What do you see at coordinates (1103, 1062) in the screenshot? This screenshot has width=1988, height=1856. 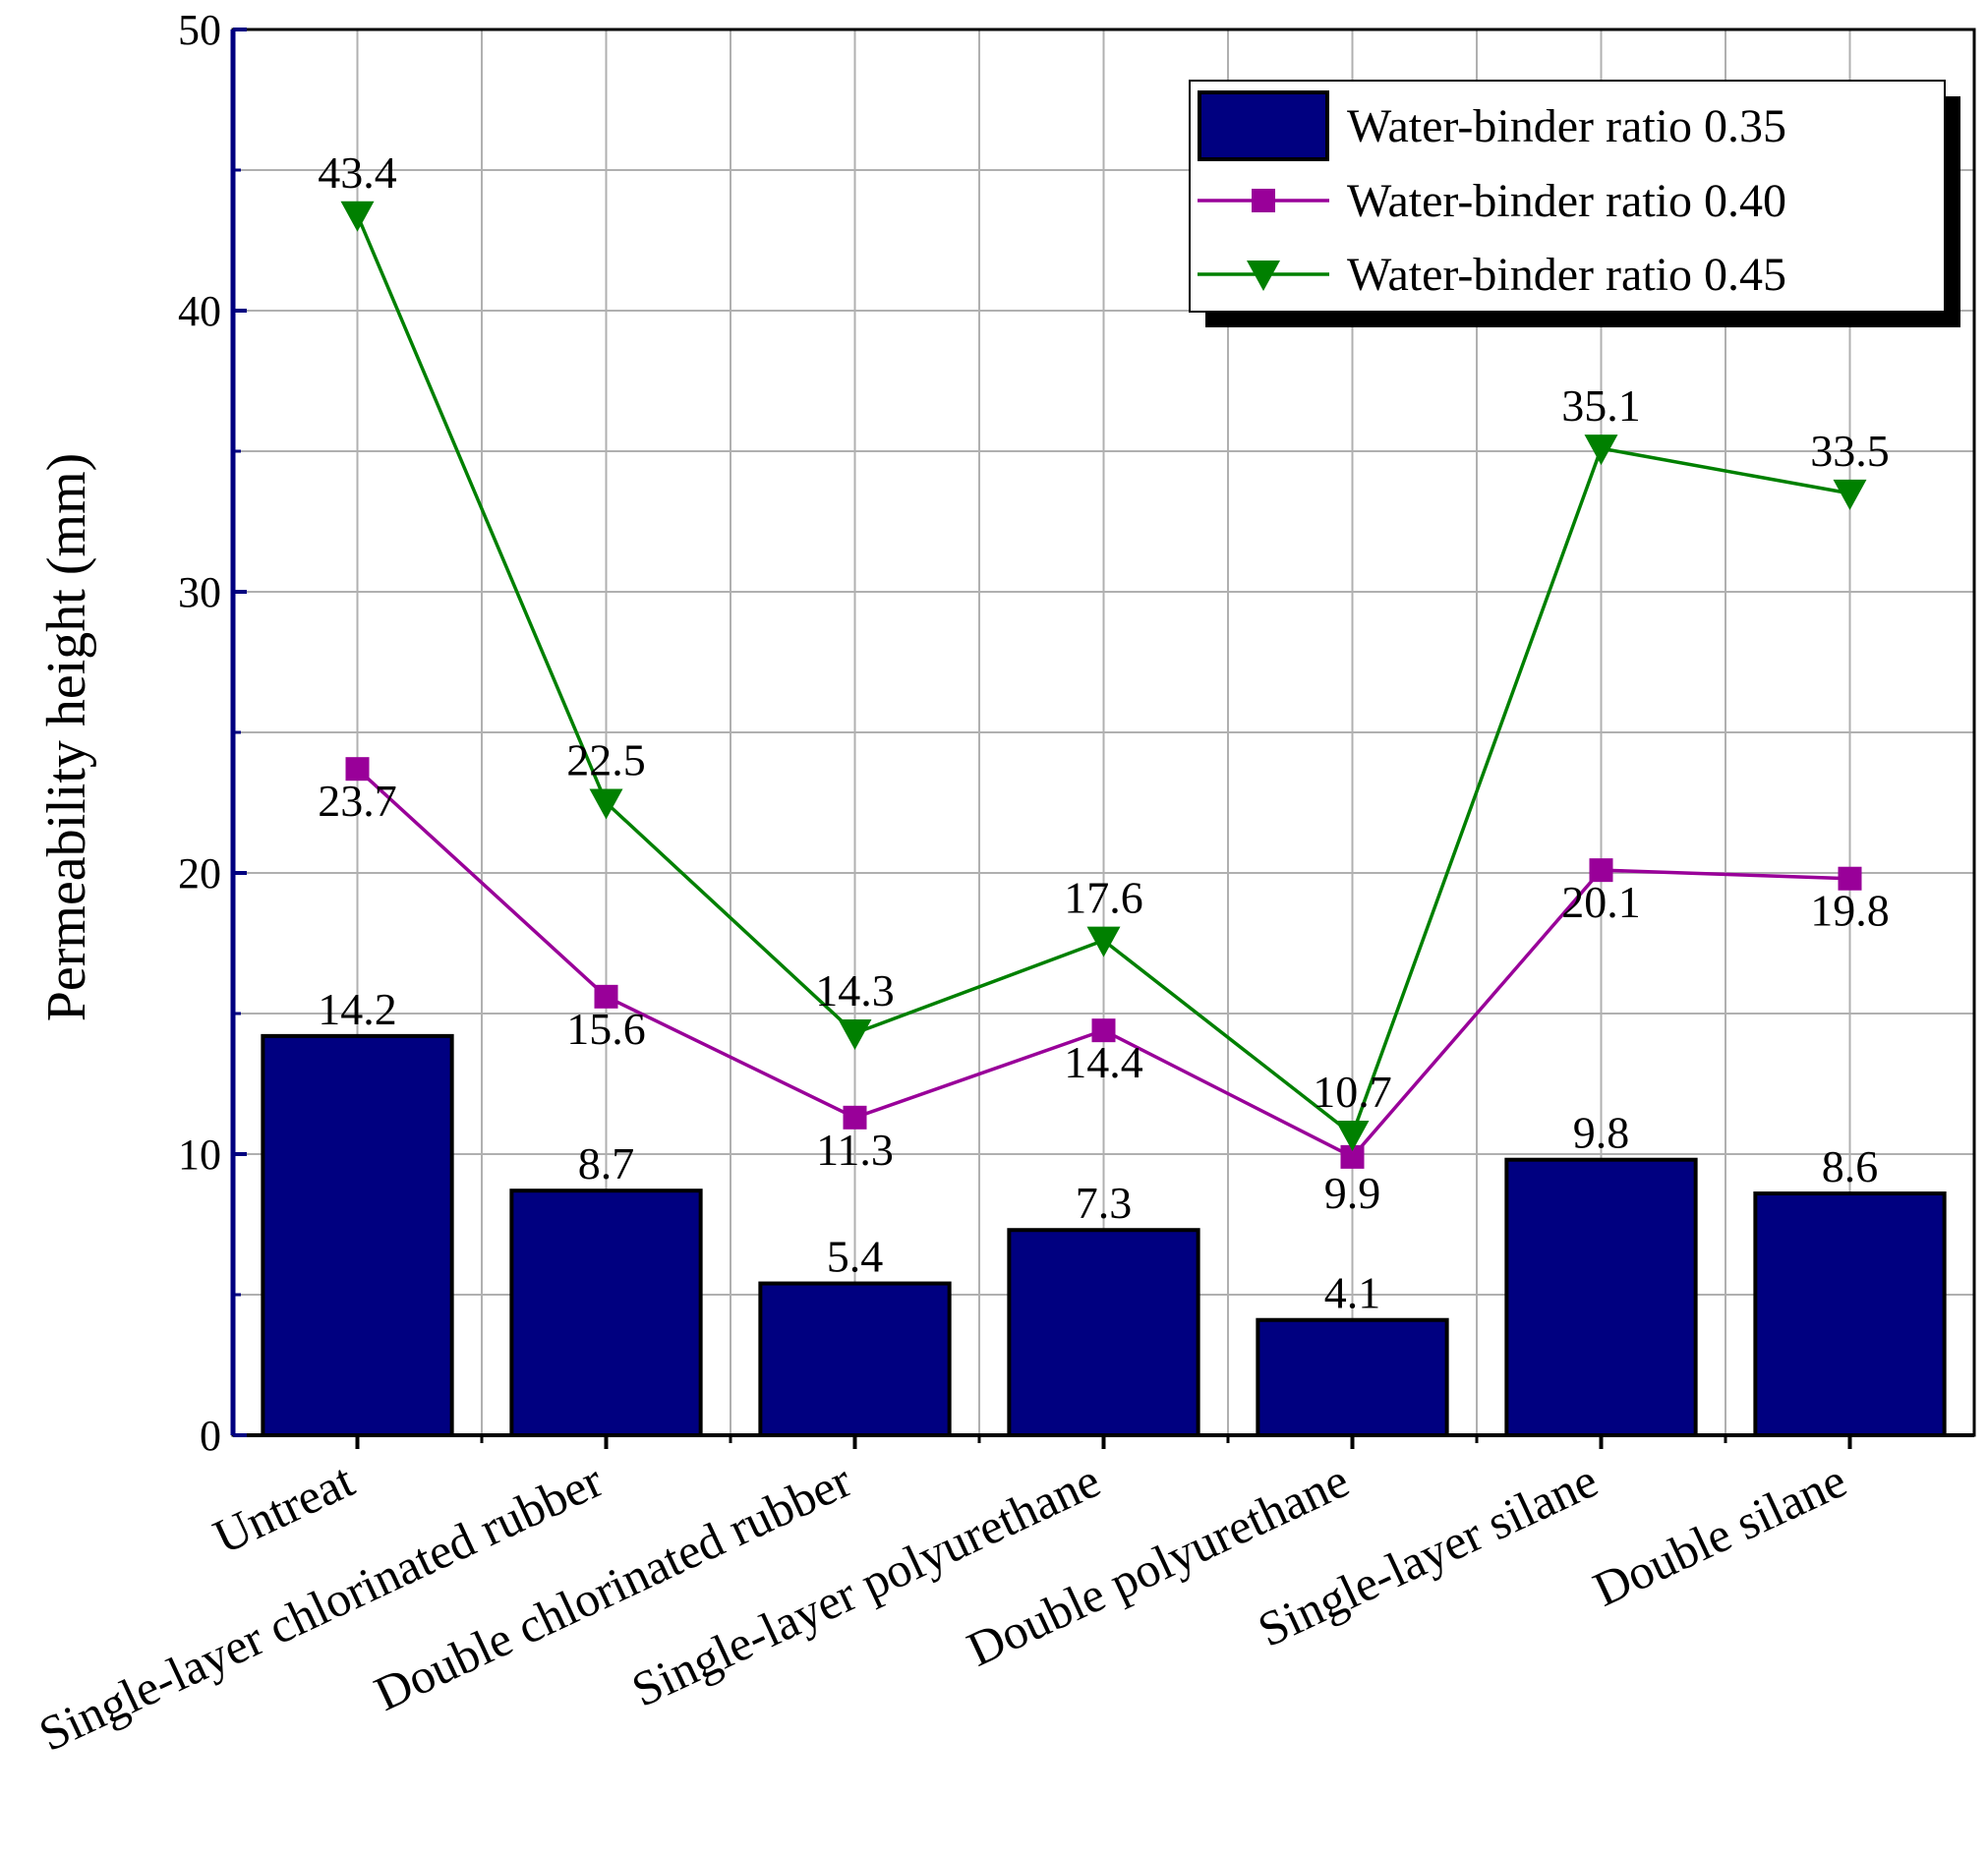 I see `line-040-value-label: 14.4` at bounding box center [1103, 1062].